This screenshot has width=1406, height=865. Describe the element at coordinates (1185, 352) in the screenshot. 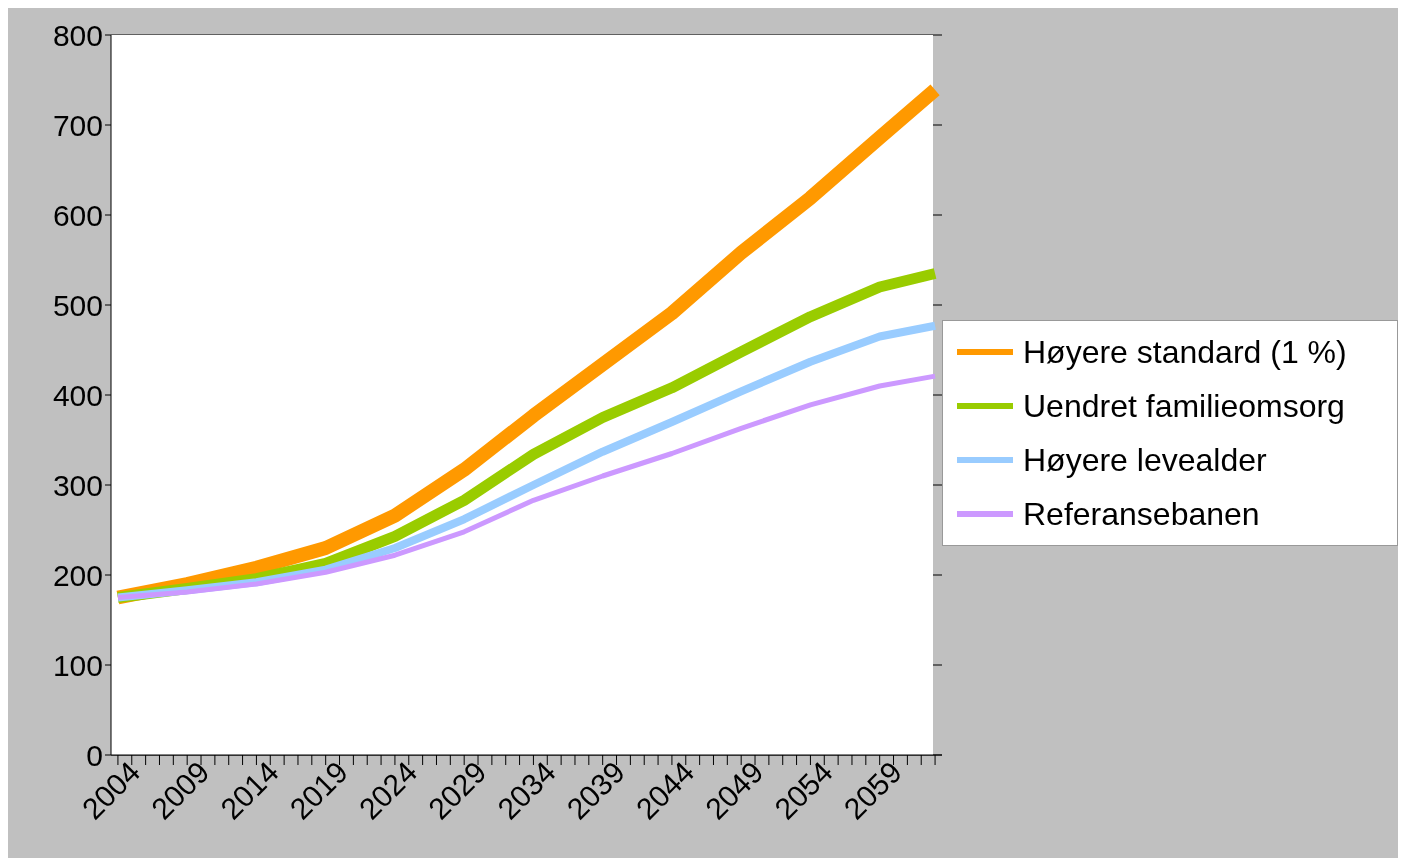

I see `legend-label: Høyere standard (1 %)` at that location.